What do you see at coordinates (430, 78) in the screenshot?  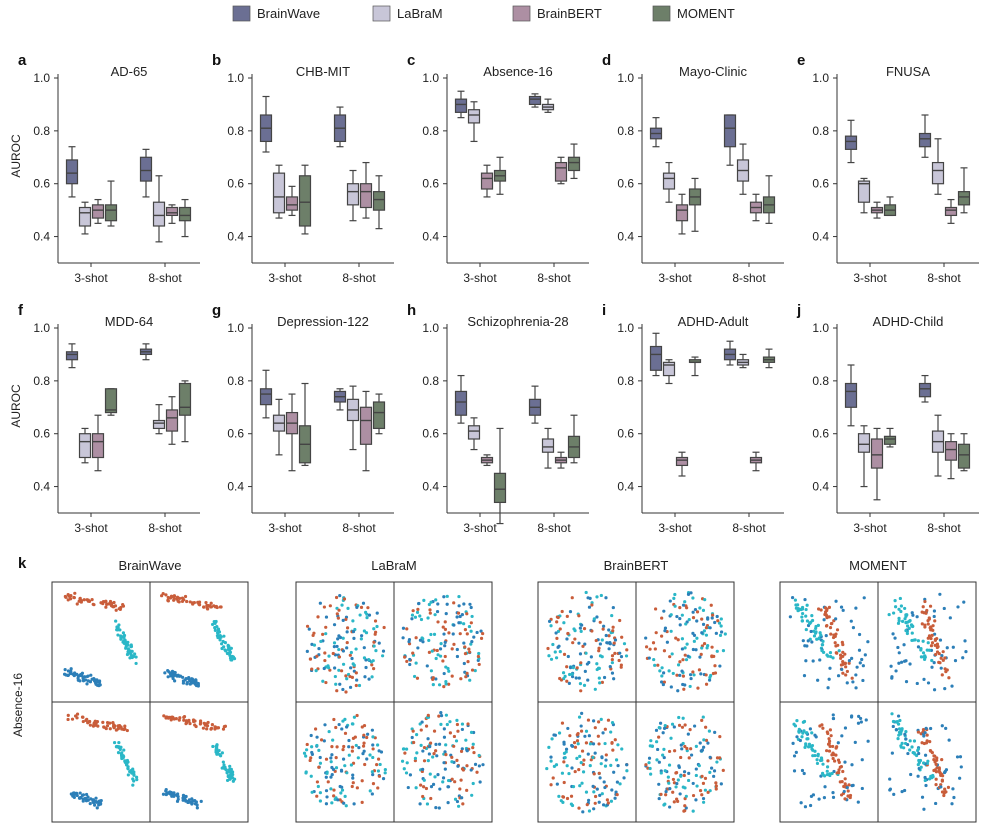 I see `y-tick-label: 1.0` at bounding box center [430, 78].